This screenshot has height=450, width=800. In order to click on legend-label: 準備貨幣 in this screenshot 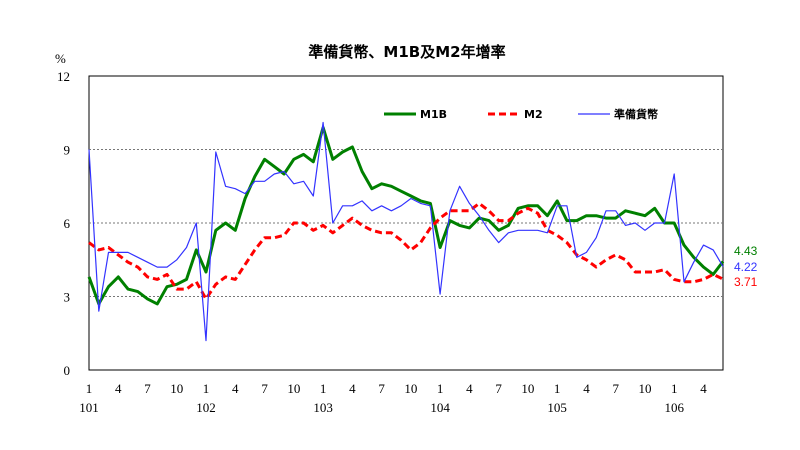, I will do `click(636, 114)`.